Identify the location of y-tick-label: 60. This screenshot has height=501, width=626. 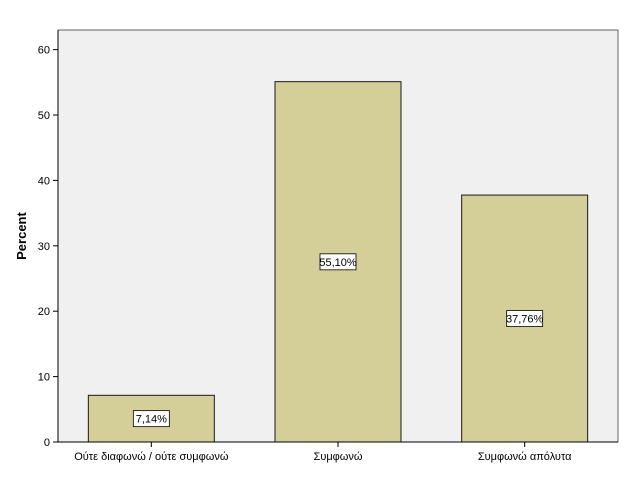
(44, 51).